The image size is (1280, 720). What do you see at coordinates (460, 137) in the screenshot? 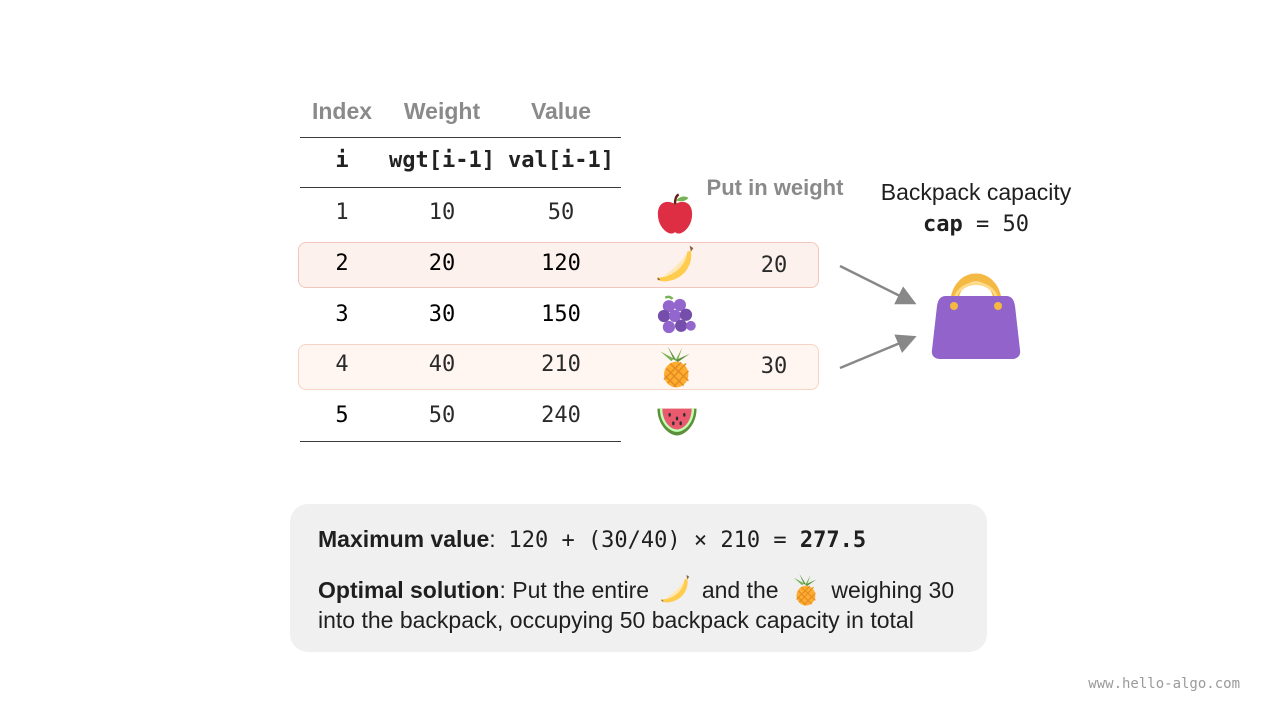
I see `header-rule-top` at bounding box center [460, 137].